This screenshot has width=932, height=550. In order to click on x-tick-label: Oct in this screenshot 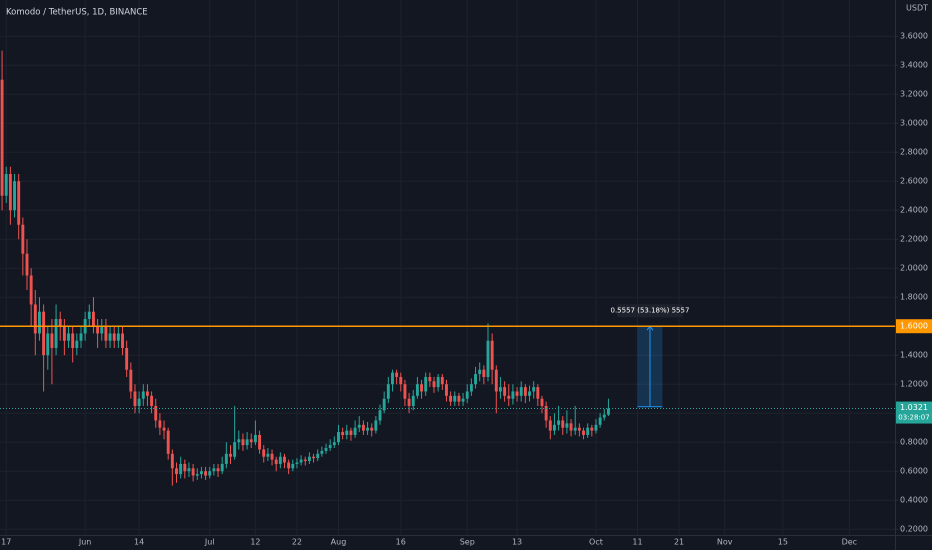, I will do `click(596, 542)`.